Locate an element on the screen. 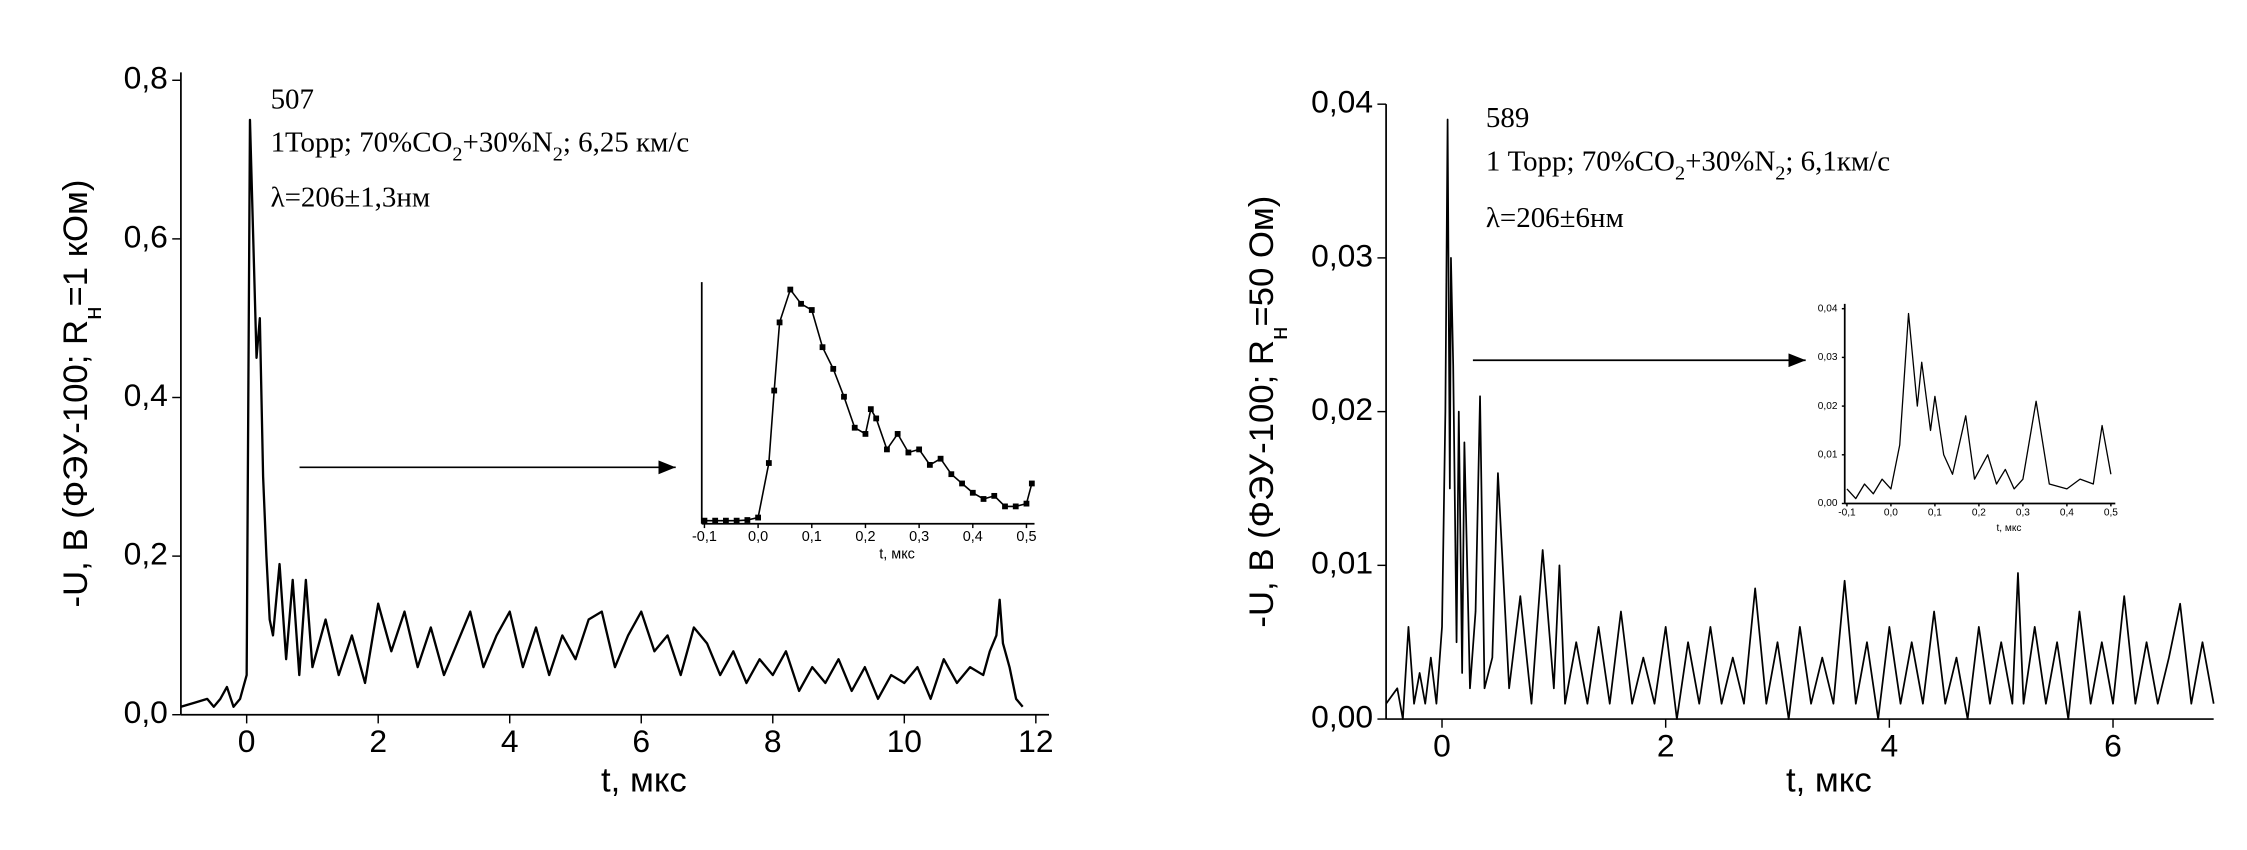 The image size is (2247, 850). annotation: 589 is located at coordinates (1507, 118).